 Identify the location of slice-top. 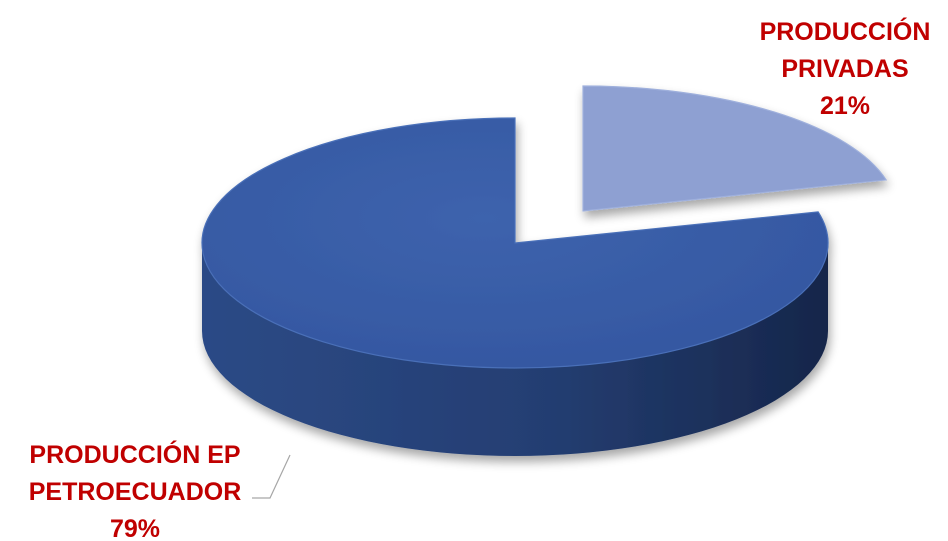
(735, 148).